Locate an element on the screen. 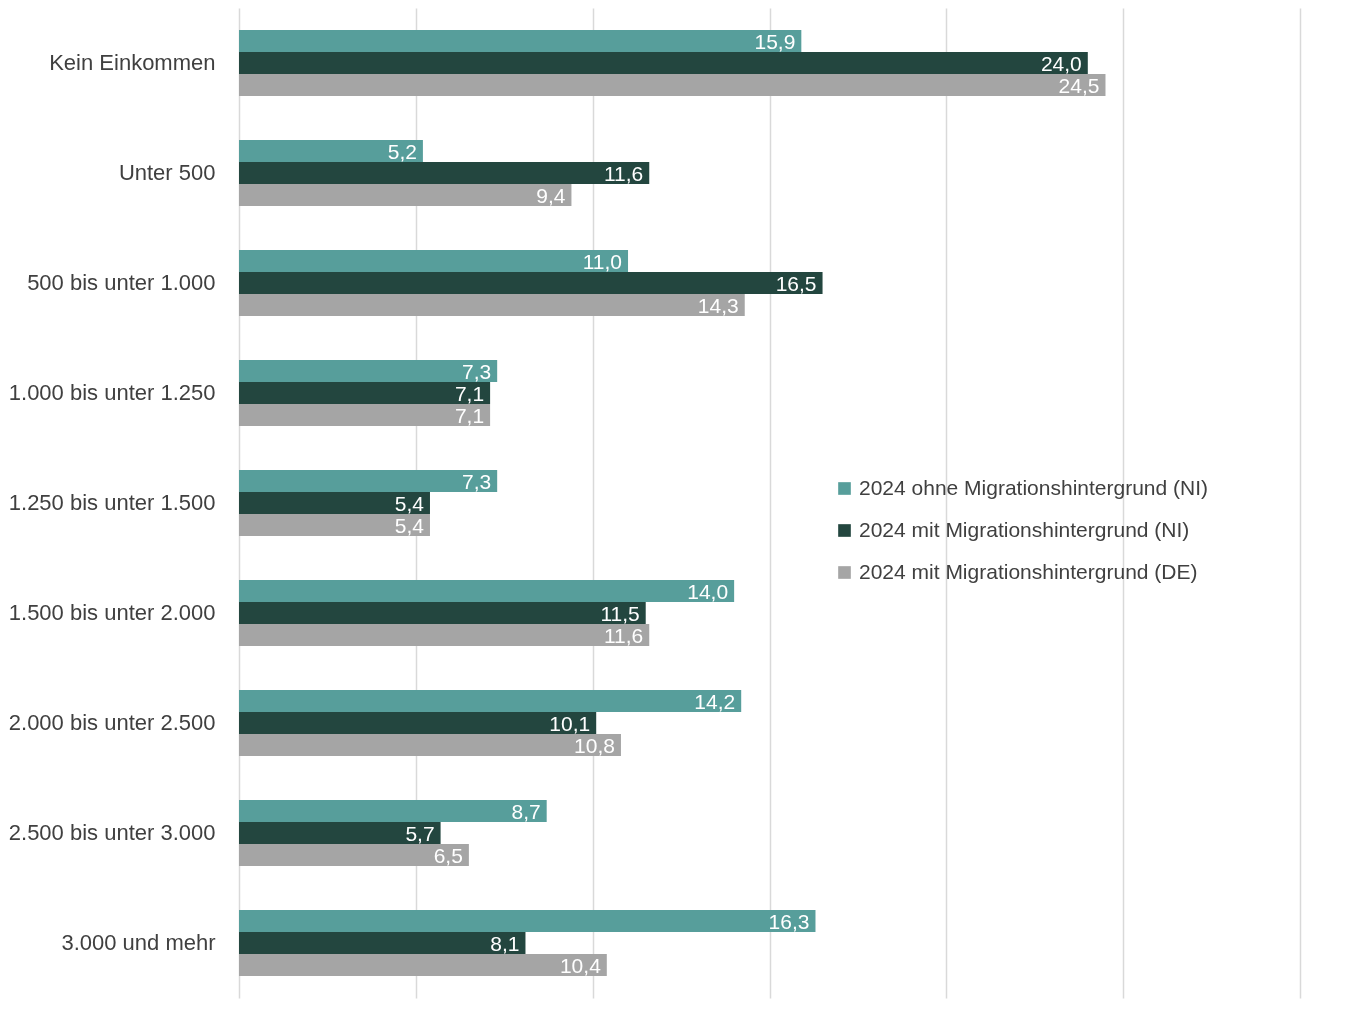  y-tick-label: Unter 500 is located at coordinates (167, 172).